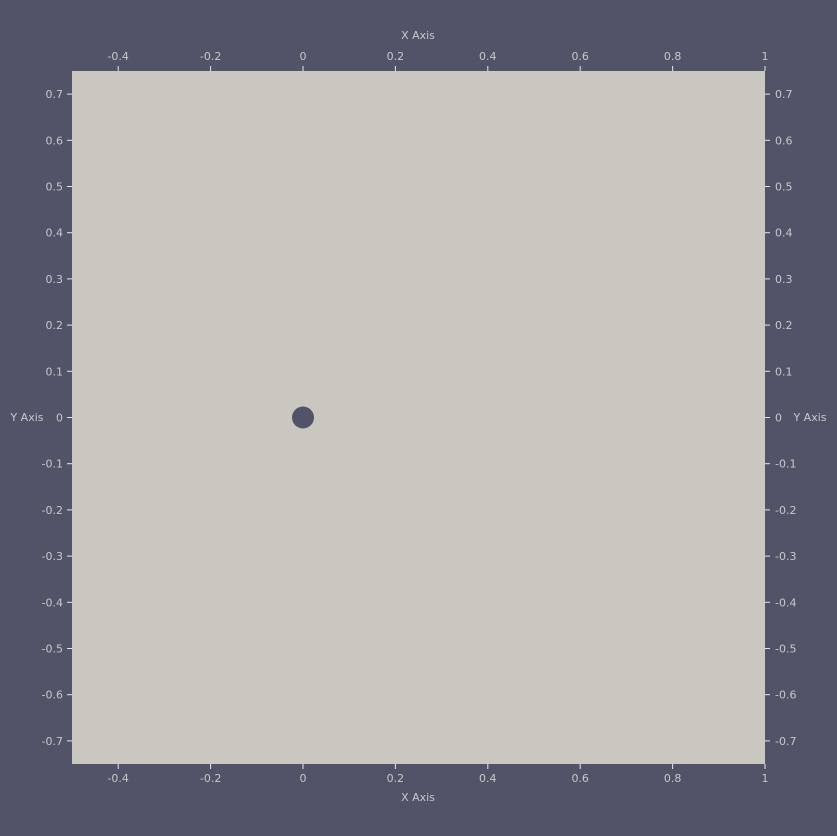 This screenshot has height=836, width=837. What do you see at coordinates (52, 695) in the screenshot?
I see `y-tick-label-left: -0.6` at bounding box center [52, 695].